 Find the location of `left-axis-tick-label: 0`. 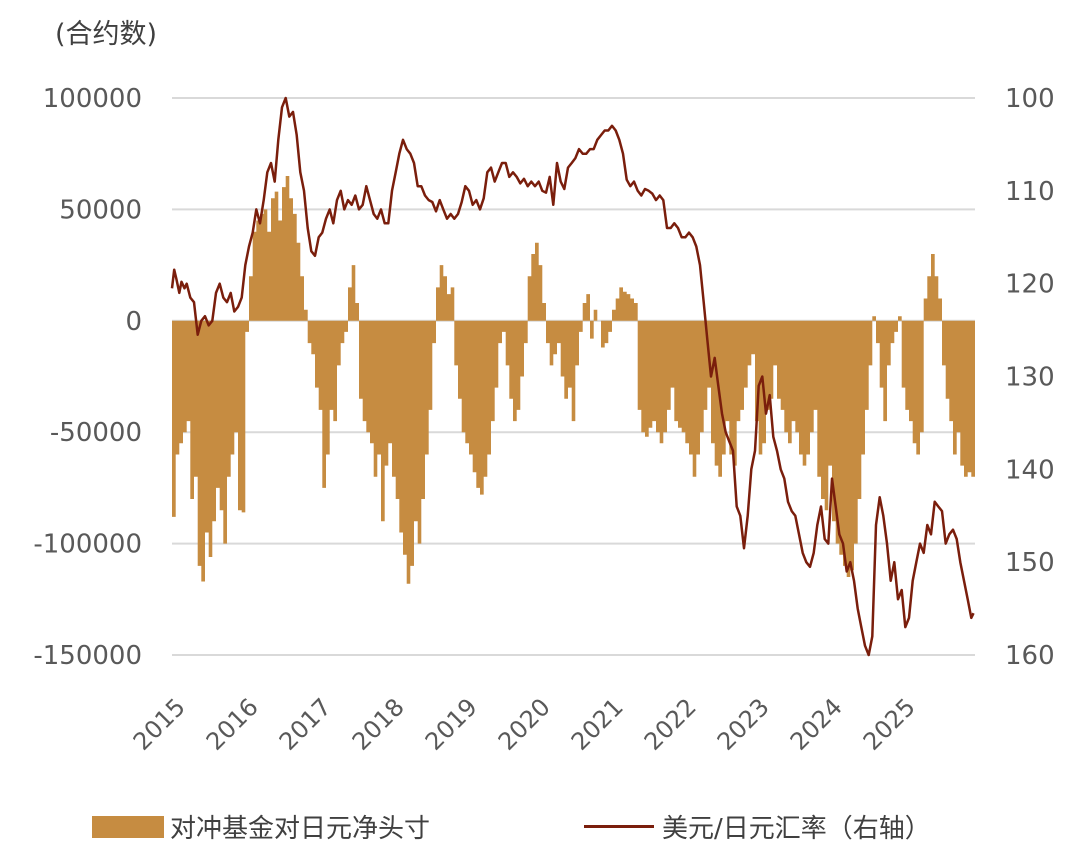

left-axis-tick-label: 0 is located at coordinates (133, 322).